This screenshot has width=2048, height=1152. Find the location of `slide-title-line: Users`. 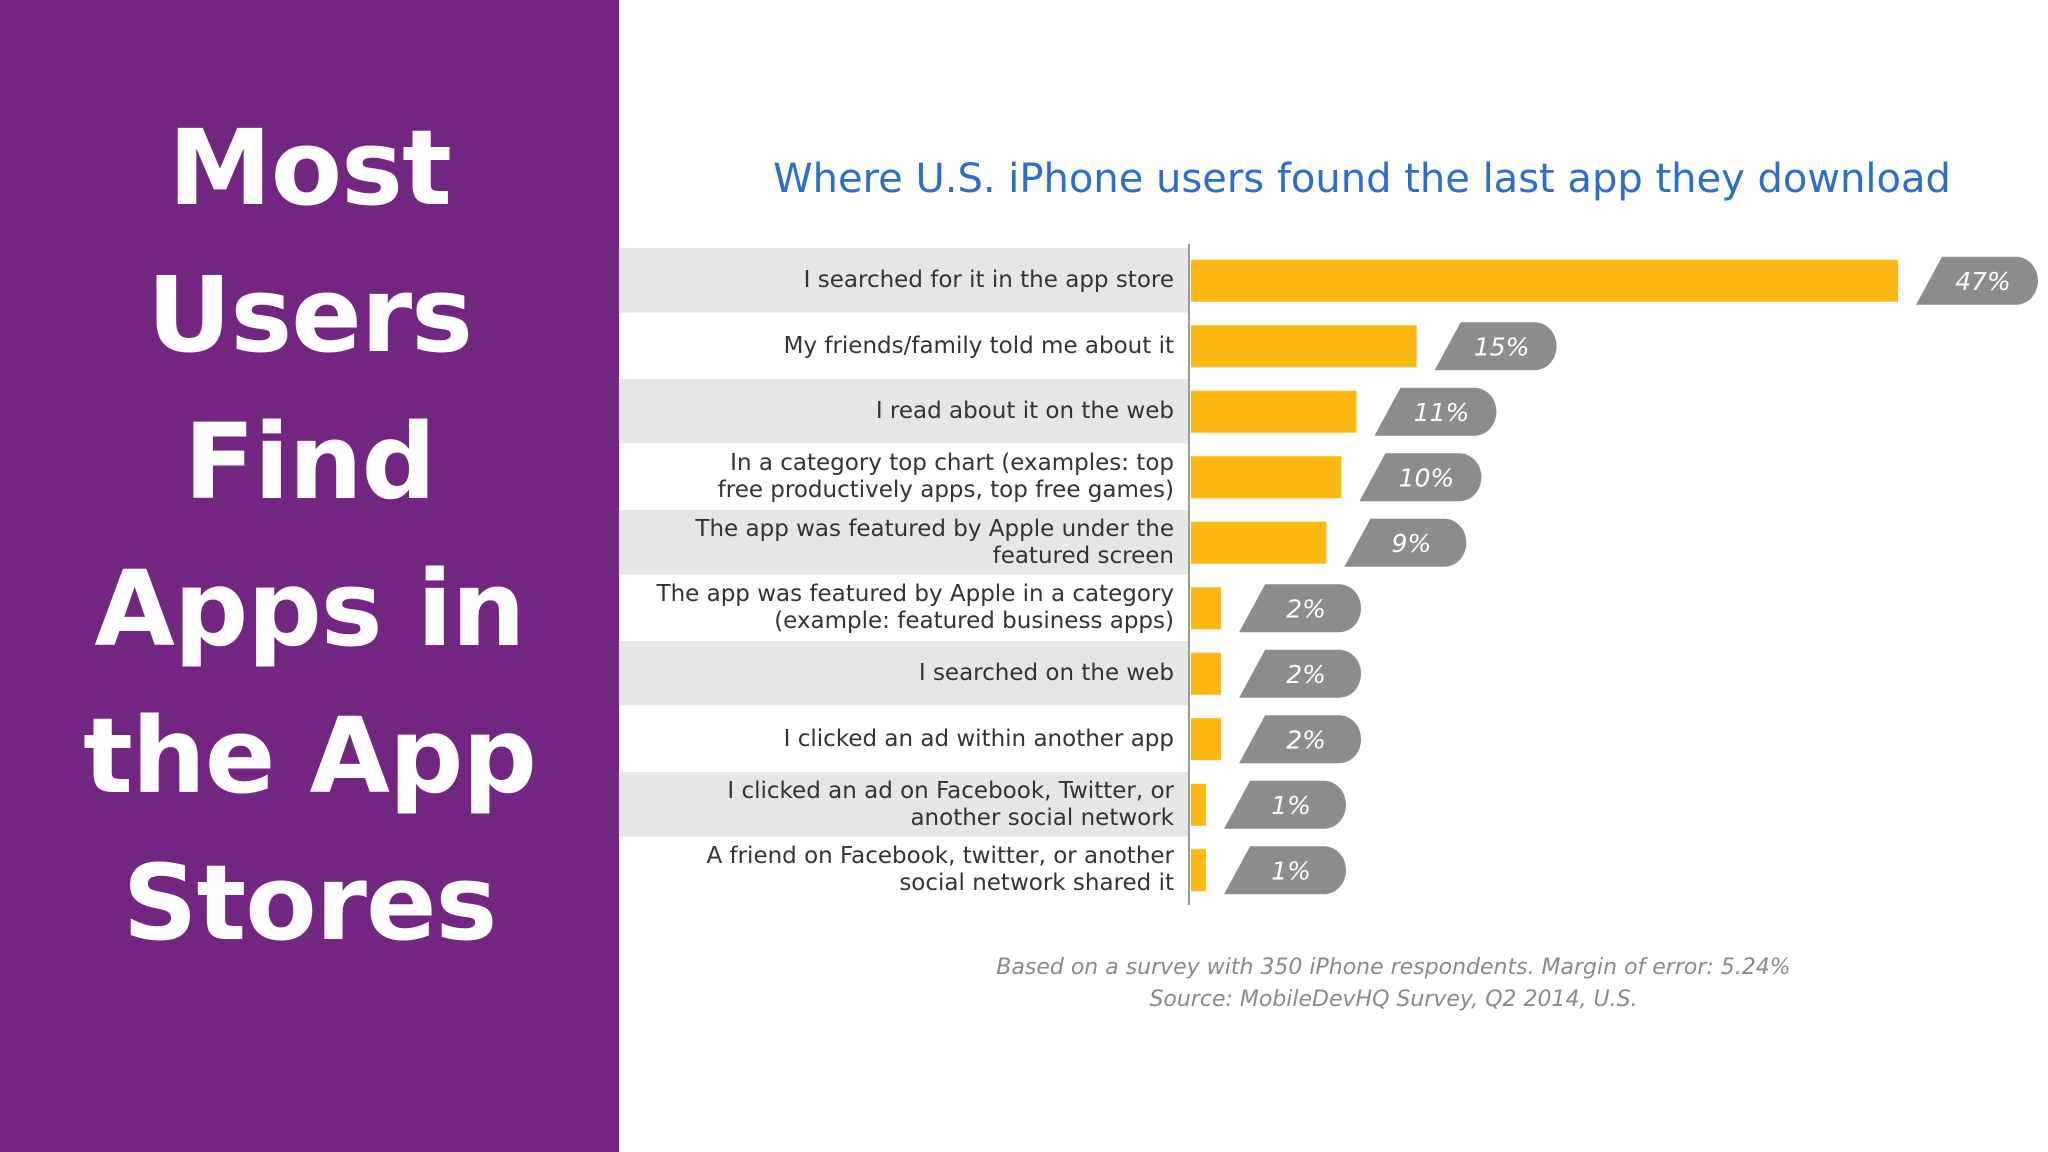

slide-title-line: Users is located at coordinates (309, 315).